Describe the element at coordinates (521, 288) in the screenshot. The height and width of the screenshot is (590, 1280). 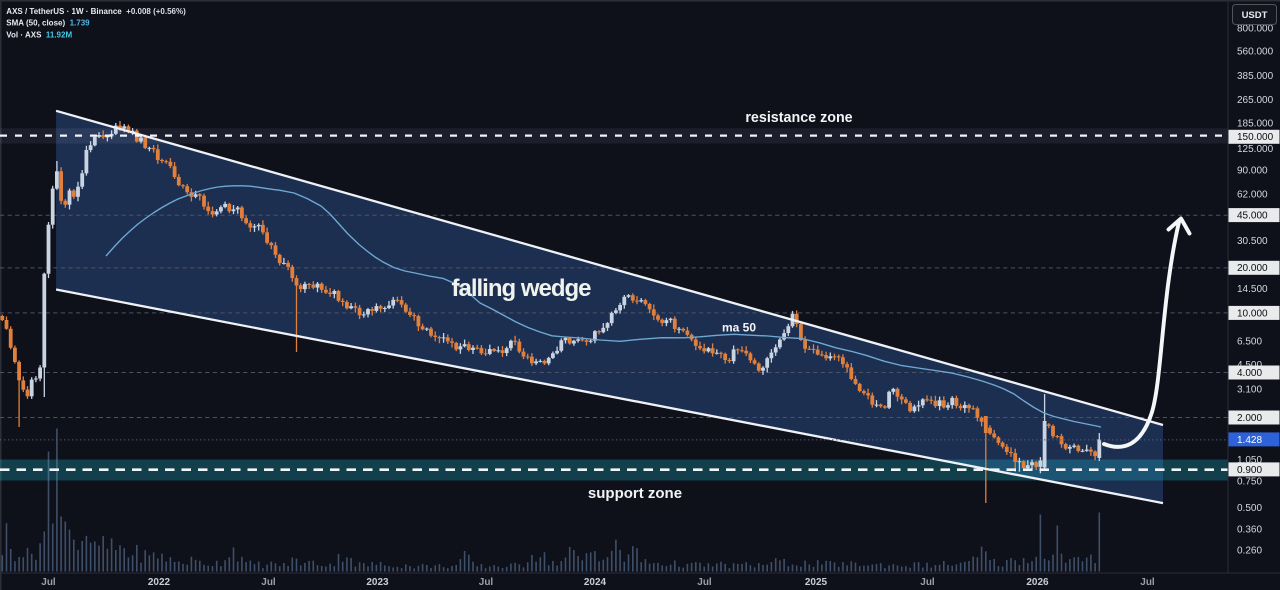
I see `svg-text: falling wedge` at that location.